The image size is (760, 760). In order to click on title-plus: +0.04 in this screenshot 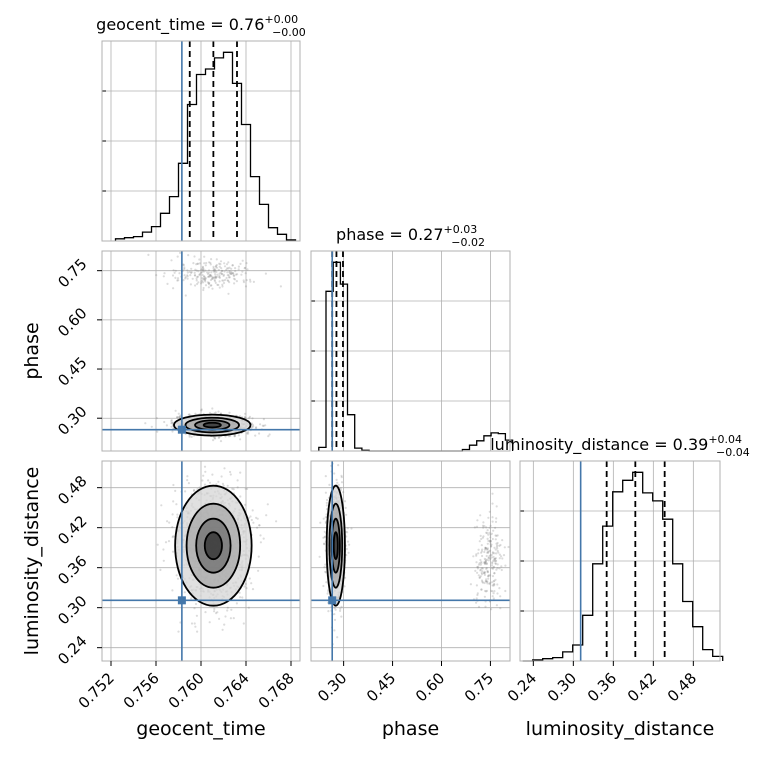, I will do `click(725, 439)`.